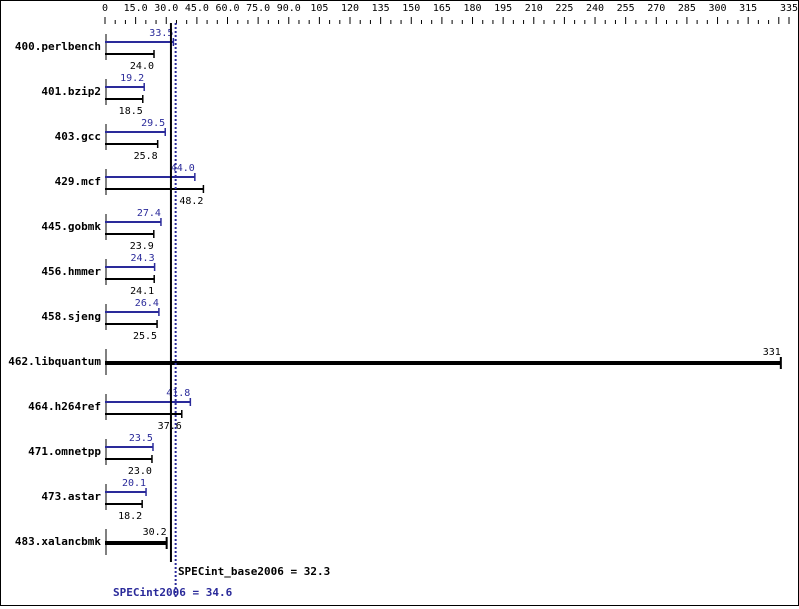 Image resolution: width=799 pixels, height=609 pixels. Describe the element at coordinates (227, 8) in the screenshot. I see `x-tick-label: 60.0` at that location.